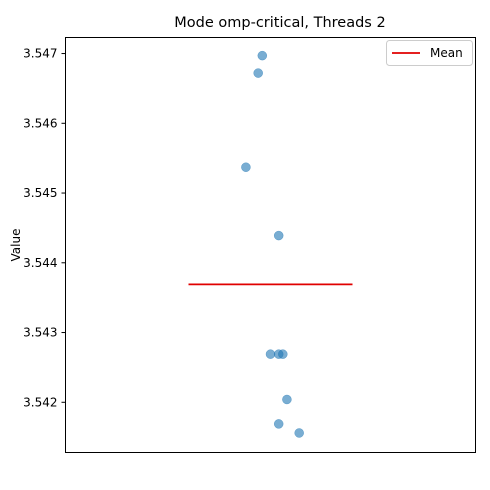 The height and width of the screenshot is (490, 490). I want to click on legend: Mean, so click(430, 53).